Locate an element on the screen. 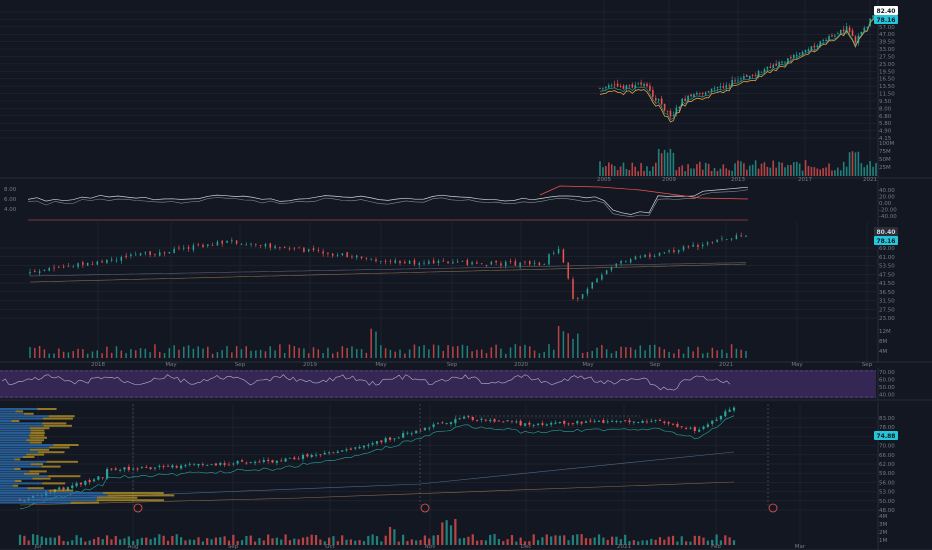 This screenshot has width=932, height=550. mid-term-last-value-tag-bg is located at coordinates (886, 240).